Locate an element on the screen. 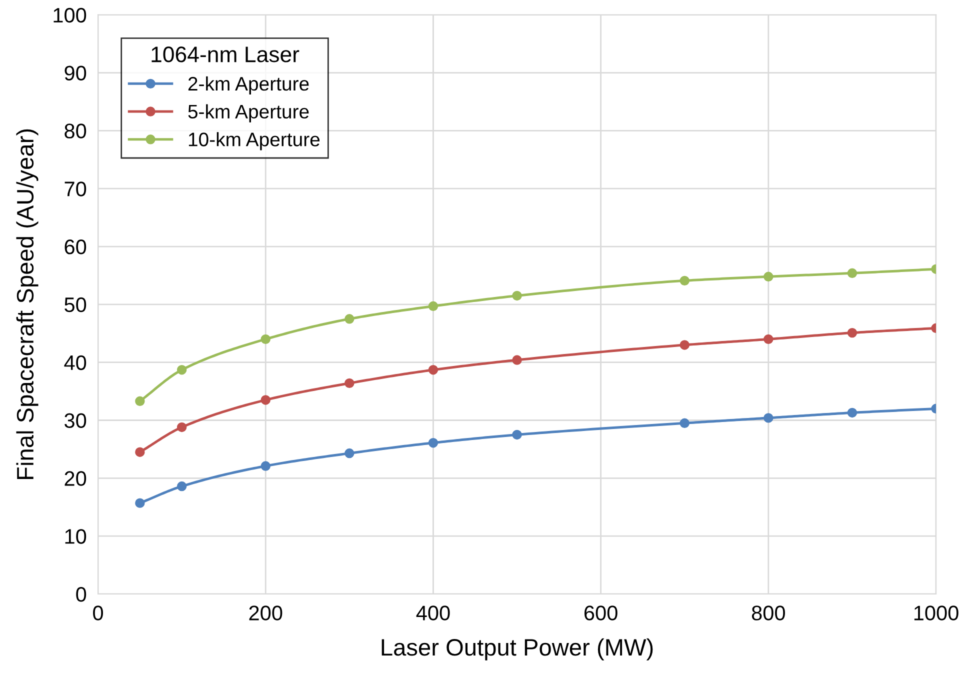 The image size is (961, 675). y-tick-label: 90 is located at coordinates (75, 73).